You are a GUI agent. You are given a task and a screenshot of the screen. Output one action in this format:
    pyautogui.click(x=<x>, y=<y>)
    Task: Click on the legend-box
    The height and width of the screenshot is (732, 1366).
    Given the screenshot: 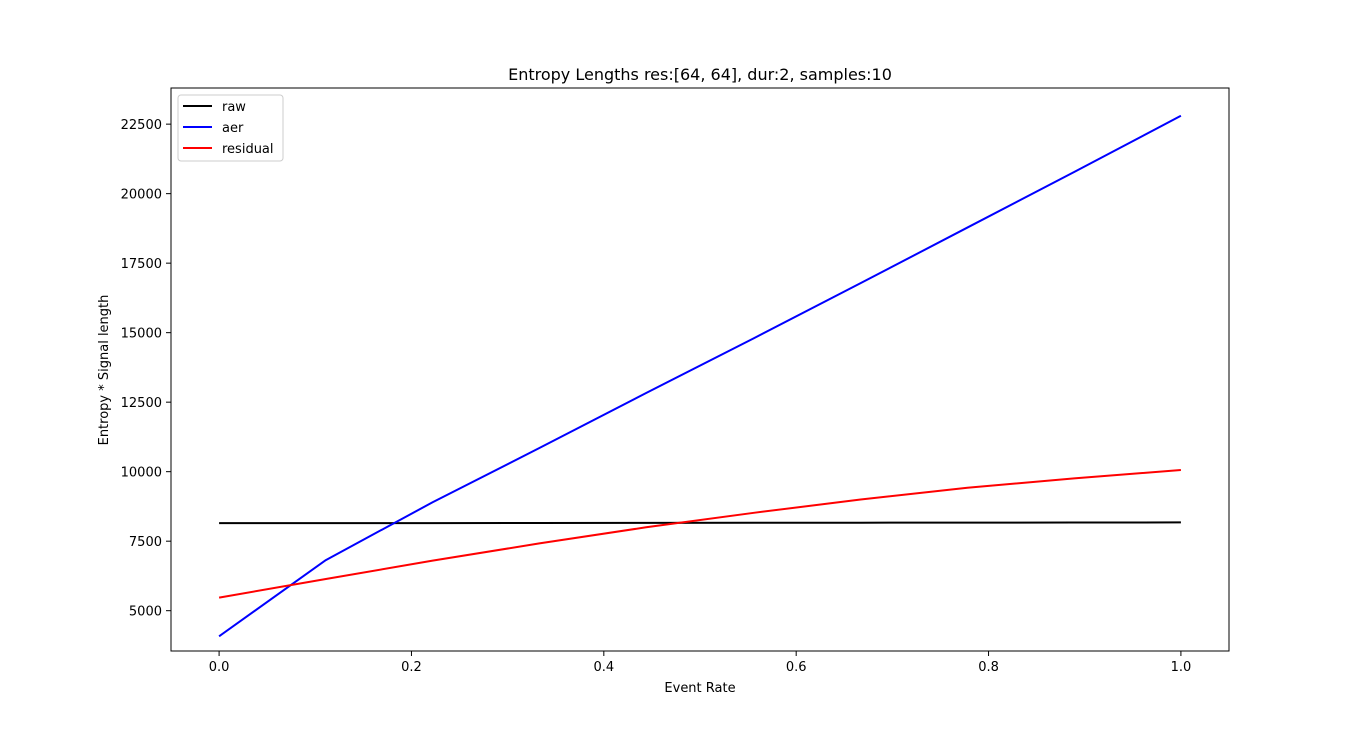 What is the action you would take?
    pyautogui.click(x=230, y=128)
    